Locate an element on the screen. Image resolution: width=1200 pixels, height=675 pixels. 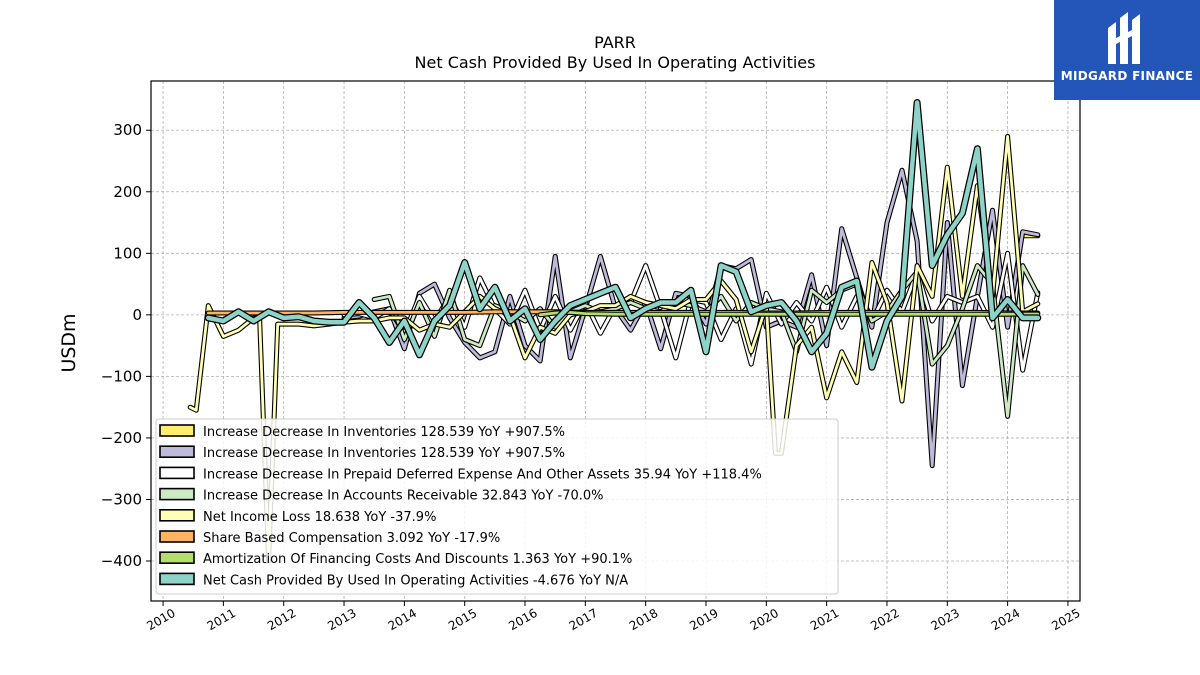
chart-title: PARR is located at coordinates (615, 42).